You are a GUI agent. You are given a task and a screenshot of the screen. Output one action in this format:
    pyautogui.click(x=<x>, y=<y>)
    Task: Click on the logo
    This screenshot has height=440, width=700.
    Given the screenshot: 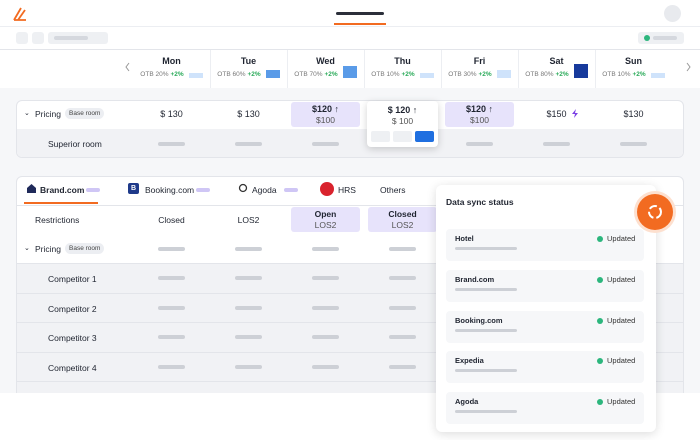 What is the action you would take?
    pyautogui.click(x=20, y=14)
    